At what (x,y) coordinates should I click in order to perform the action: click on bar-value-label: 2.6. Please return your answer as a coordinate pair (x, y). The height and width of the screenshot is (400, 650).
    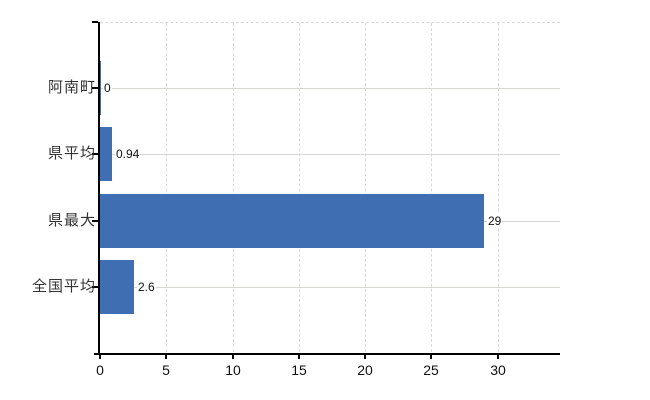
    Looking at the image, I should click on (146, 287).